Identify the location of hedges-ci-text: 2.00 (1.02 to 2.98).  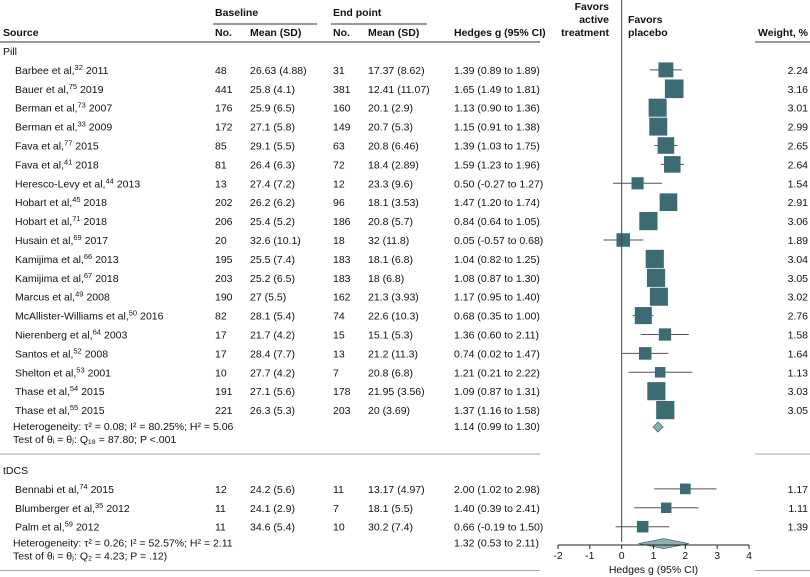
(497, 490).